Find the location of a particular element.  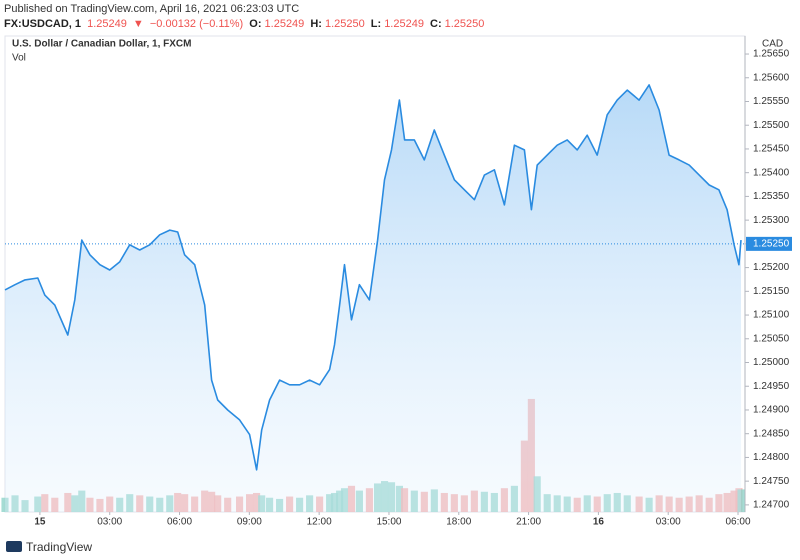

x-tick-label: 15:00 is located at coordinates (388, 522).